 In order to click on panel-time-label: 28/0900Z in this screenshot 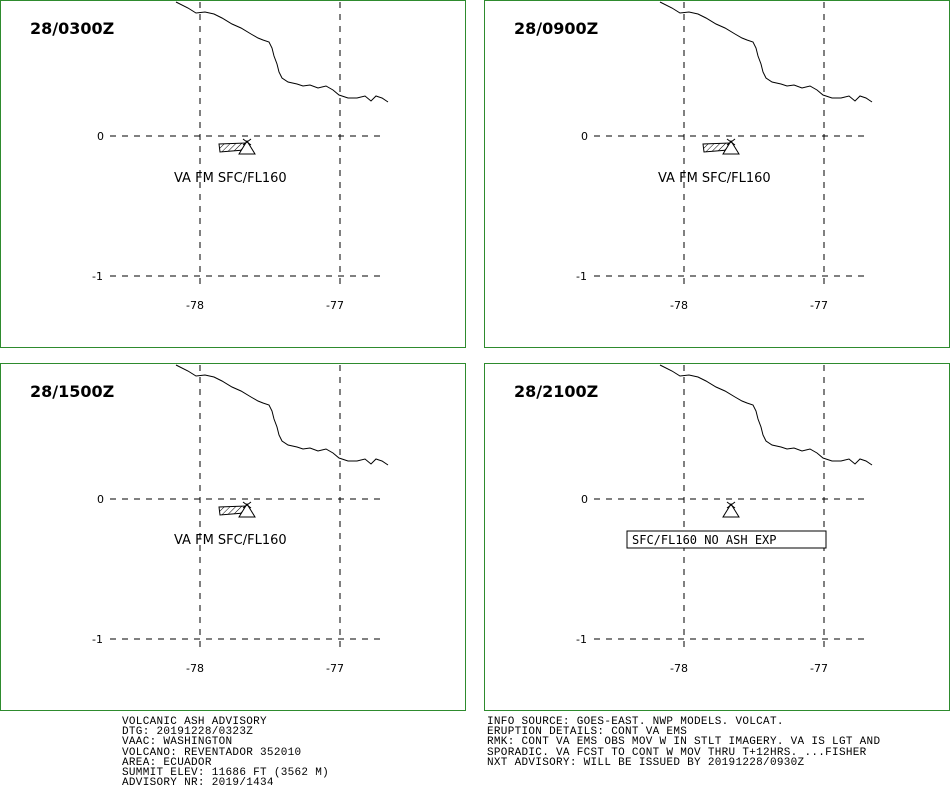, I will do `click(556, 28)`.